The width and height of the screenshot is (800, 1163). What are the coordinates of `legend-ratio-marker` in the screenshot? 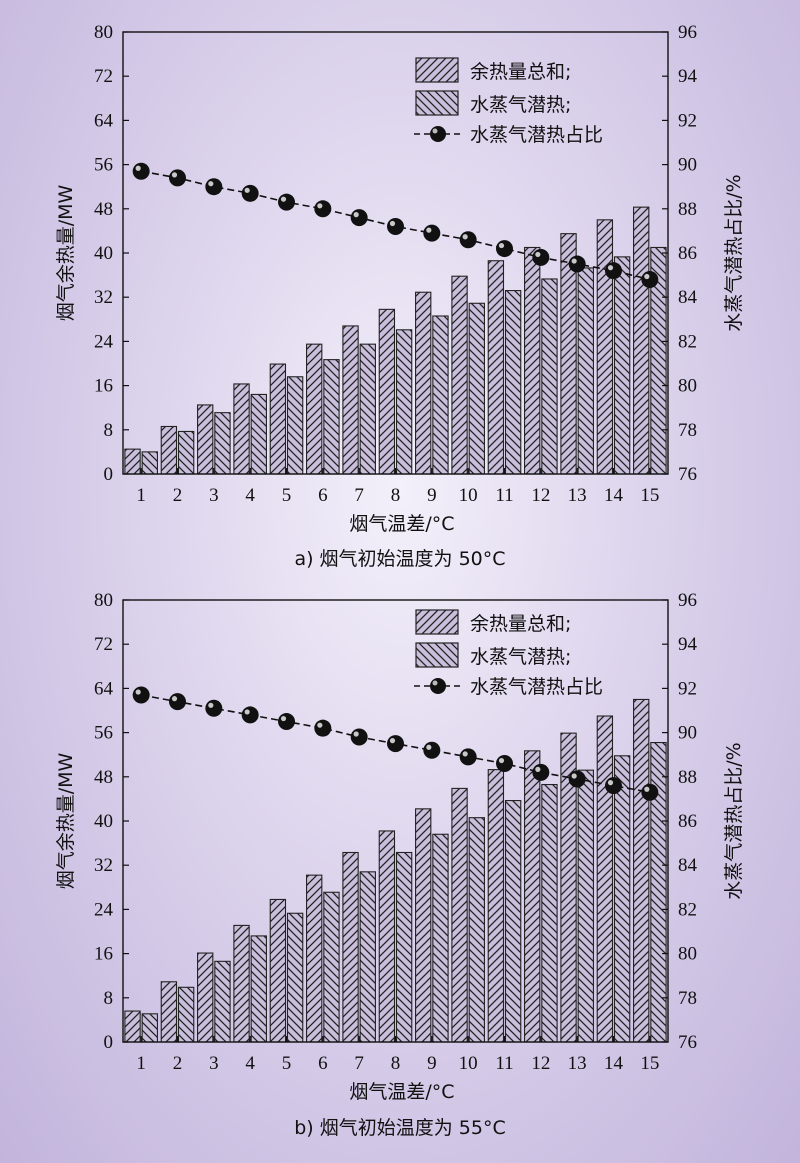 It's located at (438, 134).